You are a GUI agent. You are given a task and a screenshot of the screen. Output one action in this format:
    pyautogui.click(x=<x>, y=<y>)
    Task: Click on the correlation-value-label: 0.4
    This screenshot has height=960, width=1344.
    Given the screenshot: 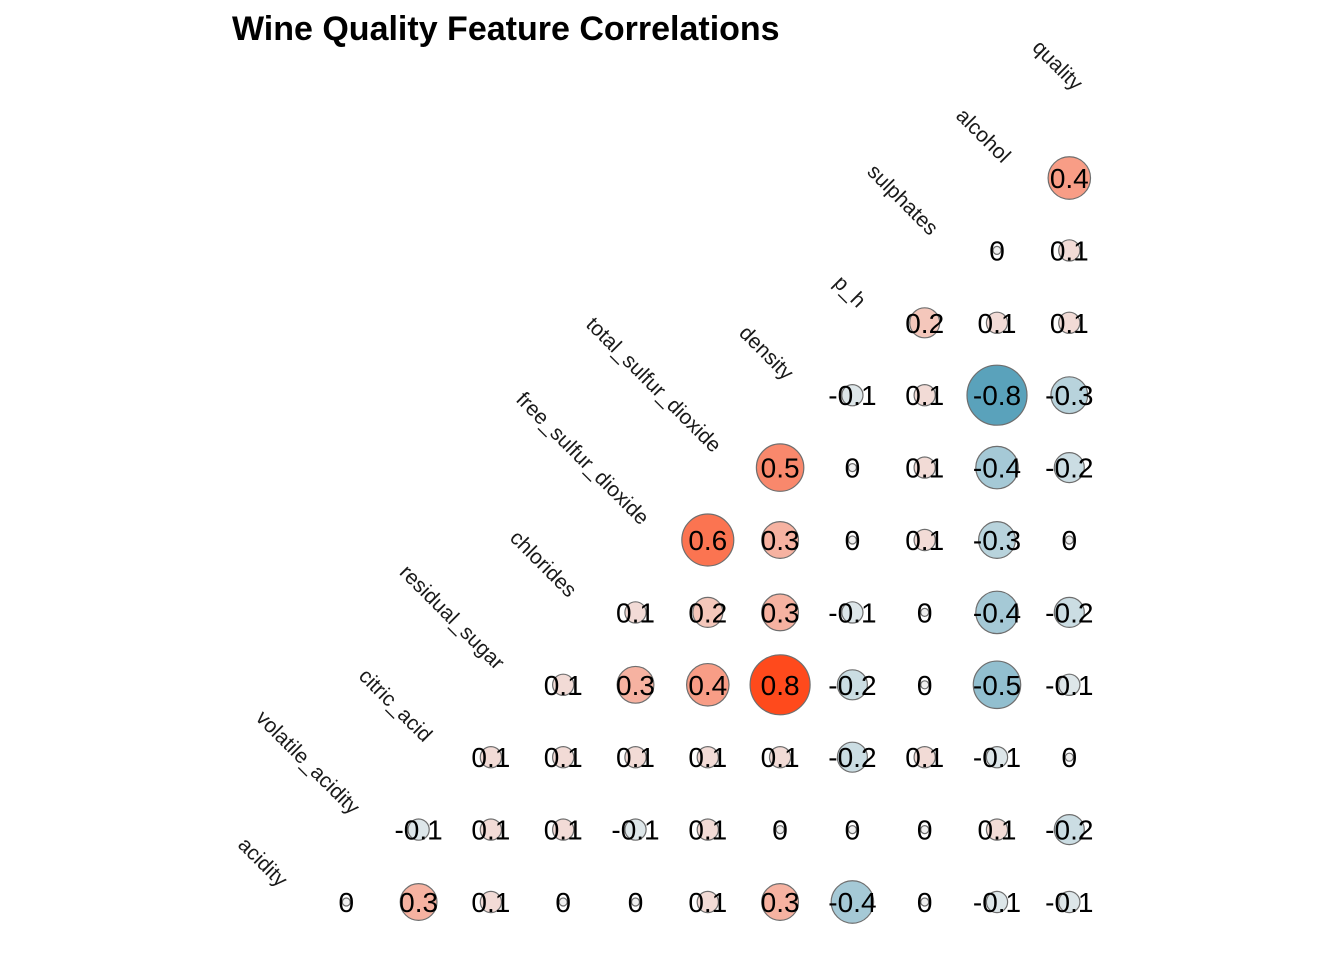 What is the action you would take?
    pyautogui.click(x=1069, y=178)
    